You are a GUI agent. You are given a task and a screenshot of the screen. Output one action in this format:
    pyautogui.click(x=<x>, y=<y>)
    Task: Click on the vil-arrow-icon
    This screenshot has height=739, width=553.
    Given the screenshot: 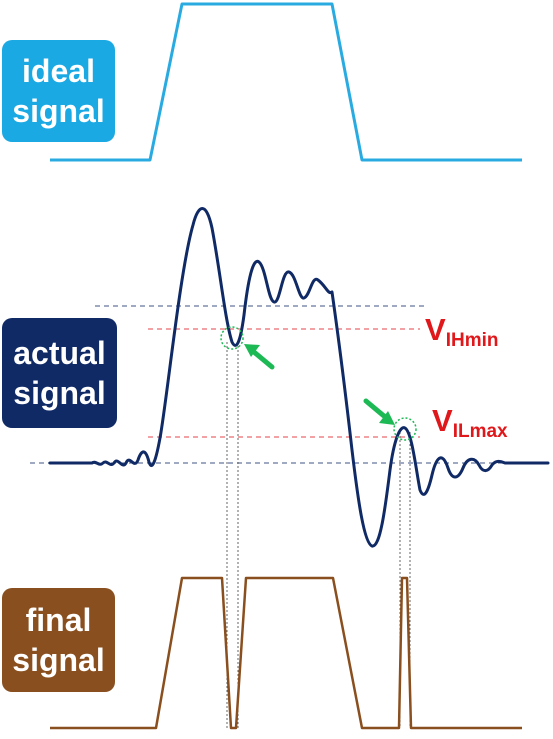 What is the action you would take?
    pyautogui.click(x=379, y=411)
    